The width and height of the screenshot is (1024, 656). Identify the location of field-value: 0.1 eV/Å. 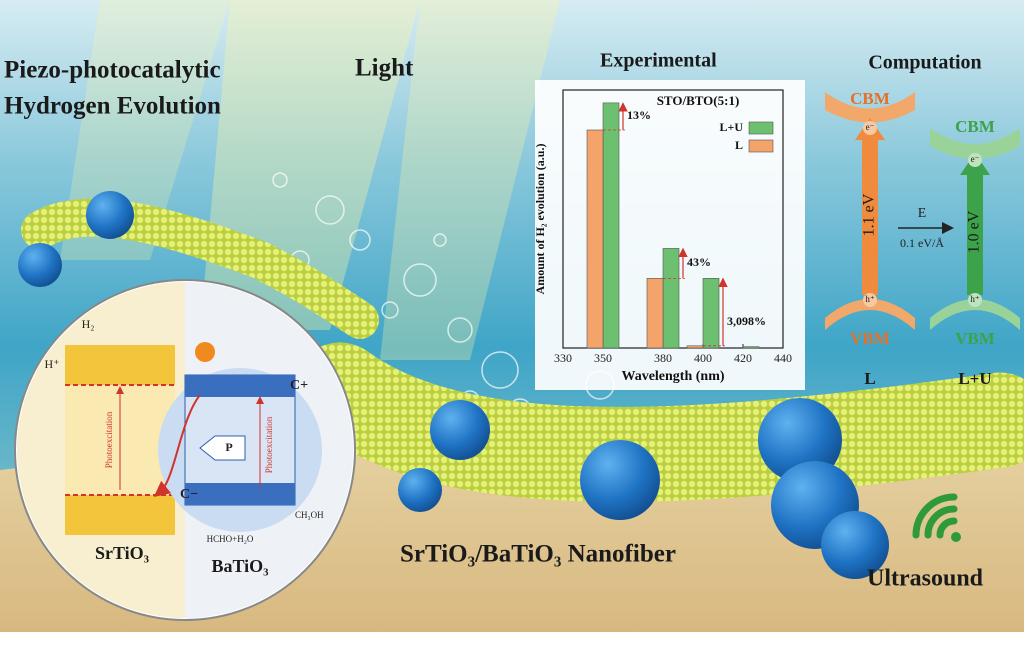
(922, 243).